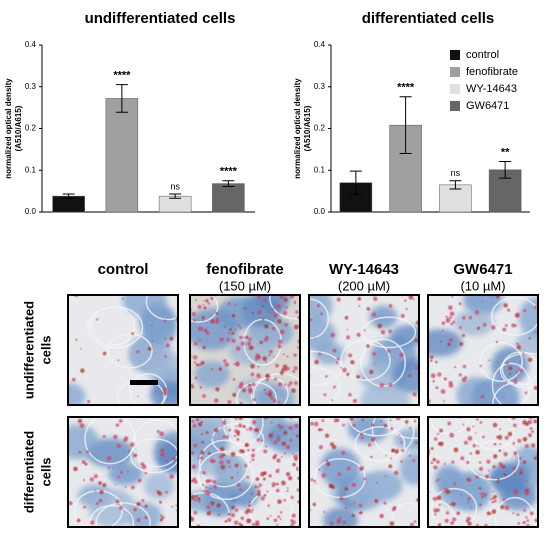 The image size is (550, 541). Describe the element at coordinates (455, 185) in the screenshot. I see `error-bar` at that location.